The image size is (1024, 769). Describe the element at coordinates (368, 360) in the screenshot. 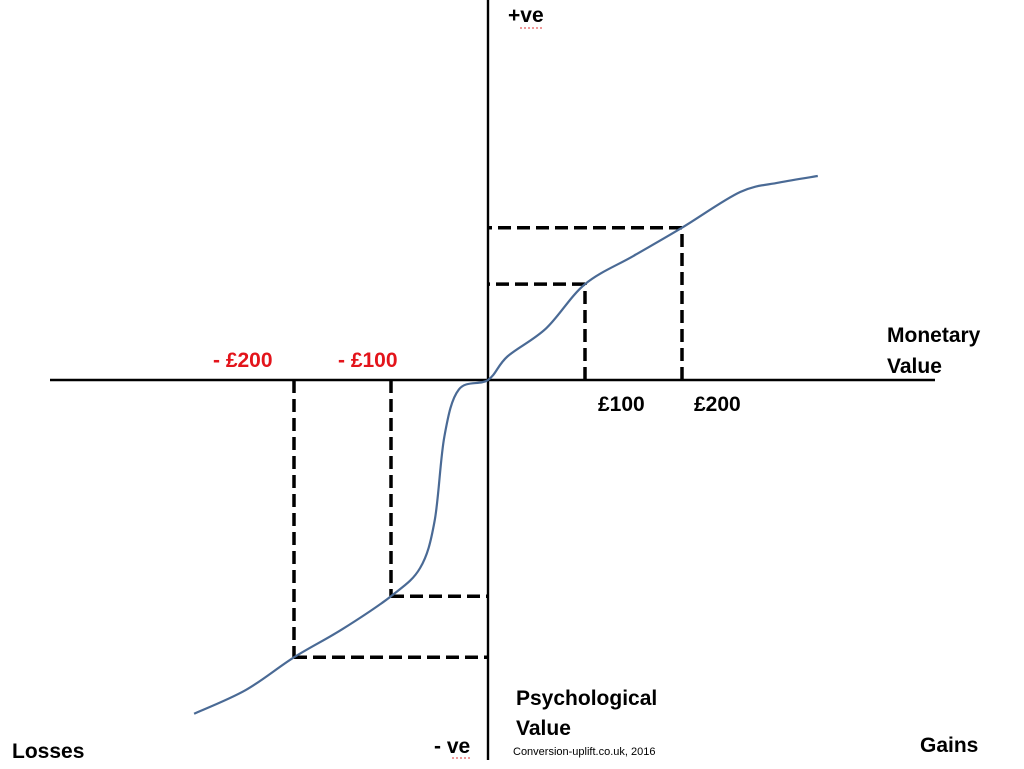

I see `tick-label-neg100: - £100` at that location.